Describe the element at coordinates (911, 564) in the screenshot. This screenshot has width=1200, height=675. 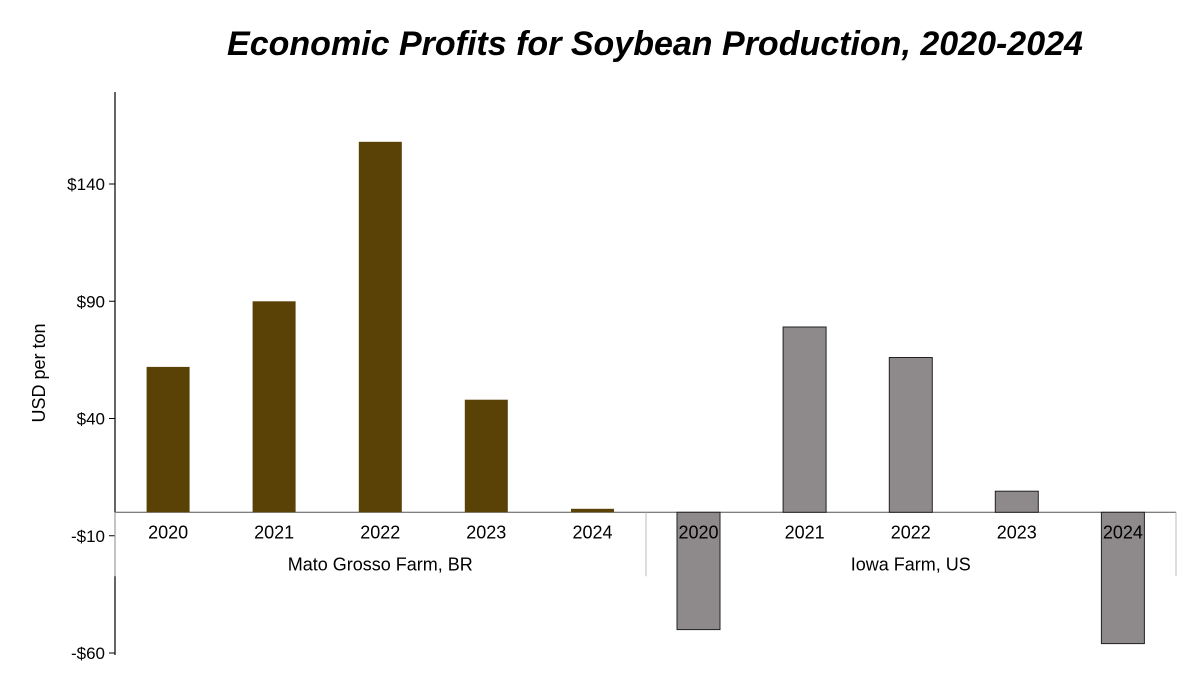
I see `group-label: Iowa Farm, US` at that location.